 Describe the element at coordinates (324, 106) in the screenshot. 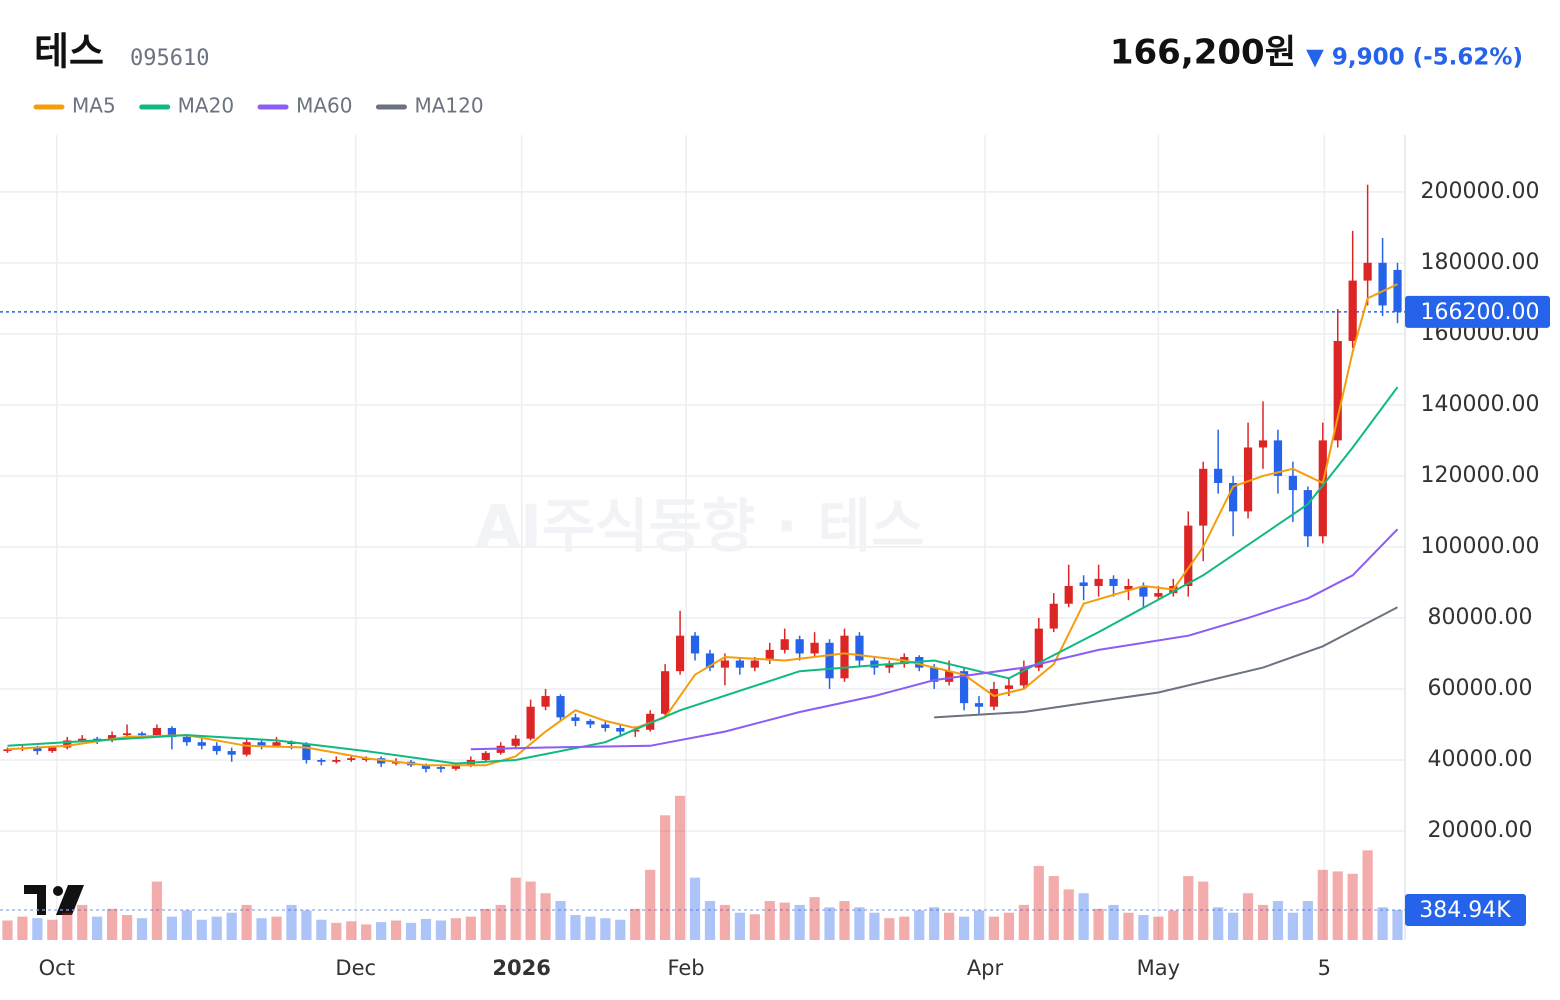

I see `legend-label: MA60` at that location.